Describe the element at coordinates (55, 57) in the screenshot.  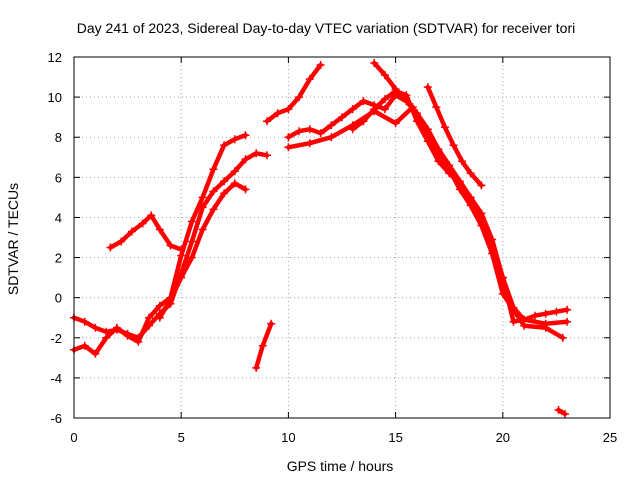
I see `y-tick-label: 12` at that location.